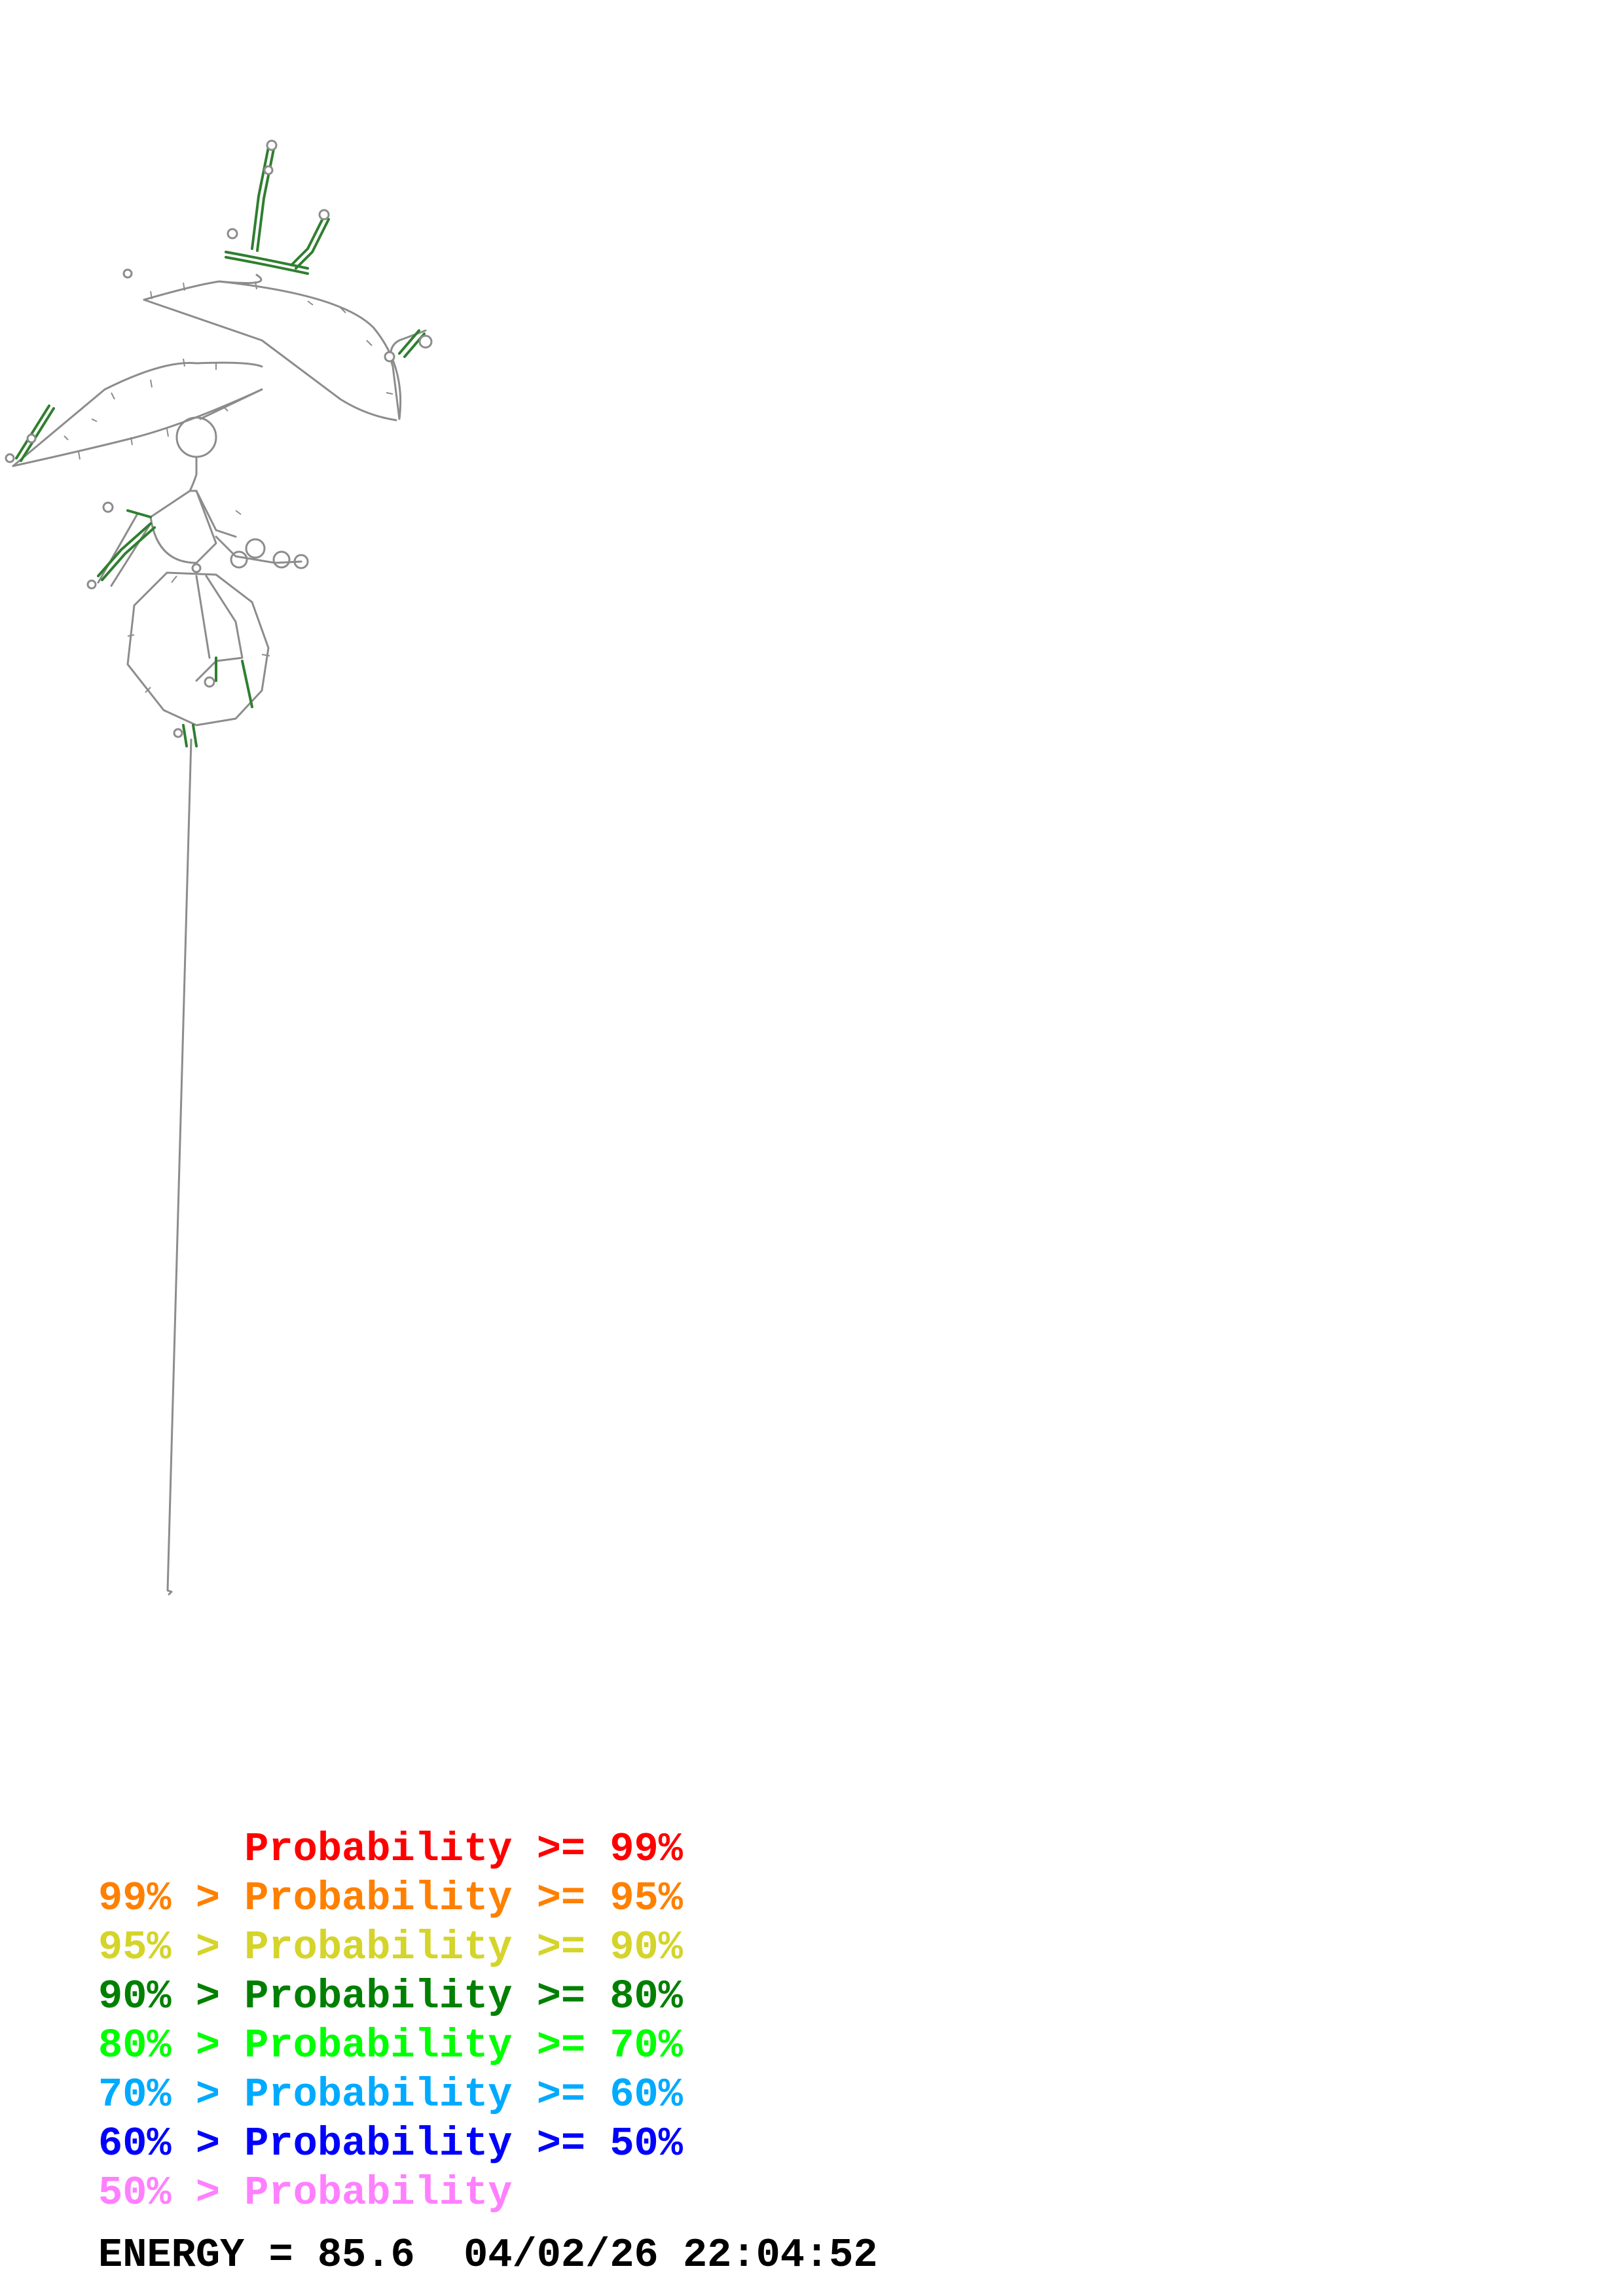 This screenshot has width=1623, height=2296. What do you see at coordinates (389, 357) in the screenshot?
I see `hairpin-loop-d` at bounding box center [389, 357].